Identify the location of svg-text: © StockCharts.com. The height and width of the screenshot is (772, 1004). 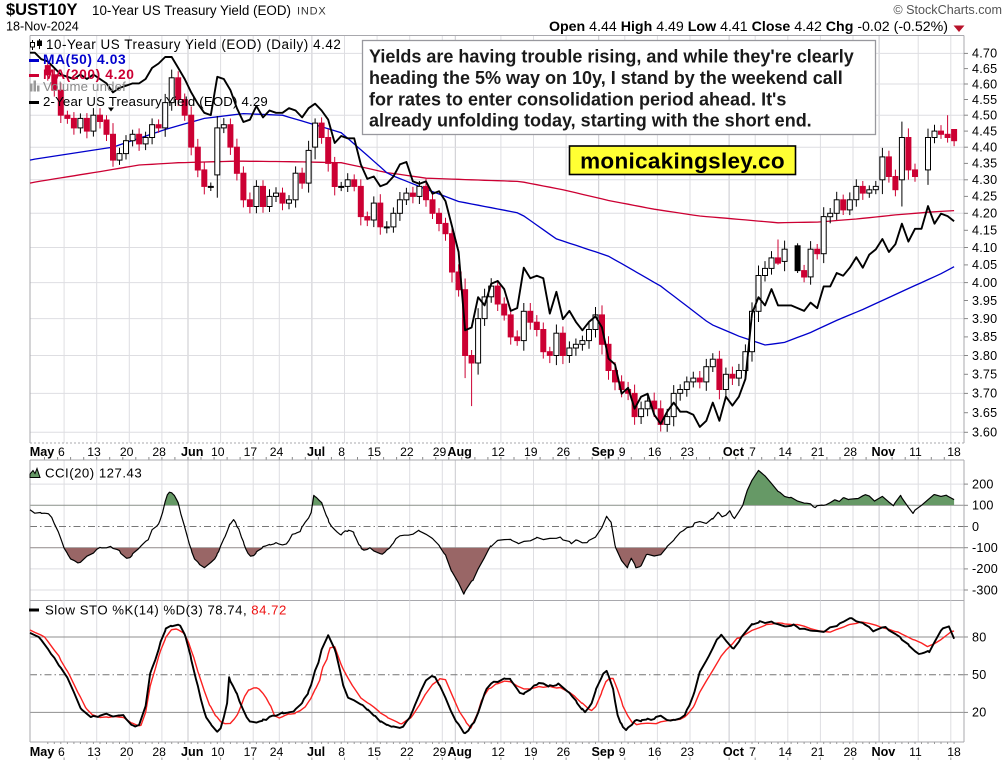
(947, 10).